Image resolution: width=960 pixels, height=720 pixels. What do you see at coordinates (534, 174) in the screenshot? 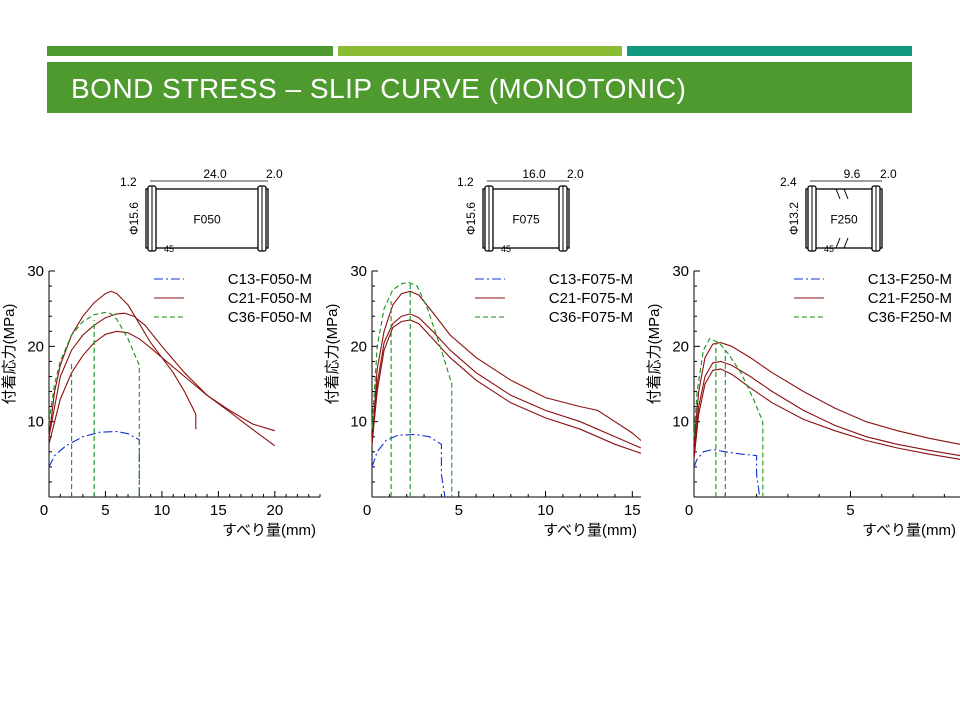
I see `dimension-label: 16.0` at bounding box center [534, 174].